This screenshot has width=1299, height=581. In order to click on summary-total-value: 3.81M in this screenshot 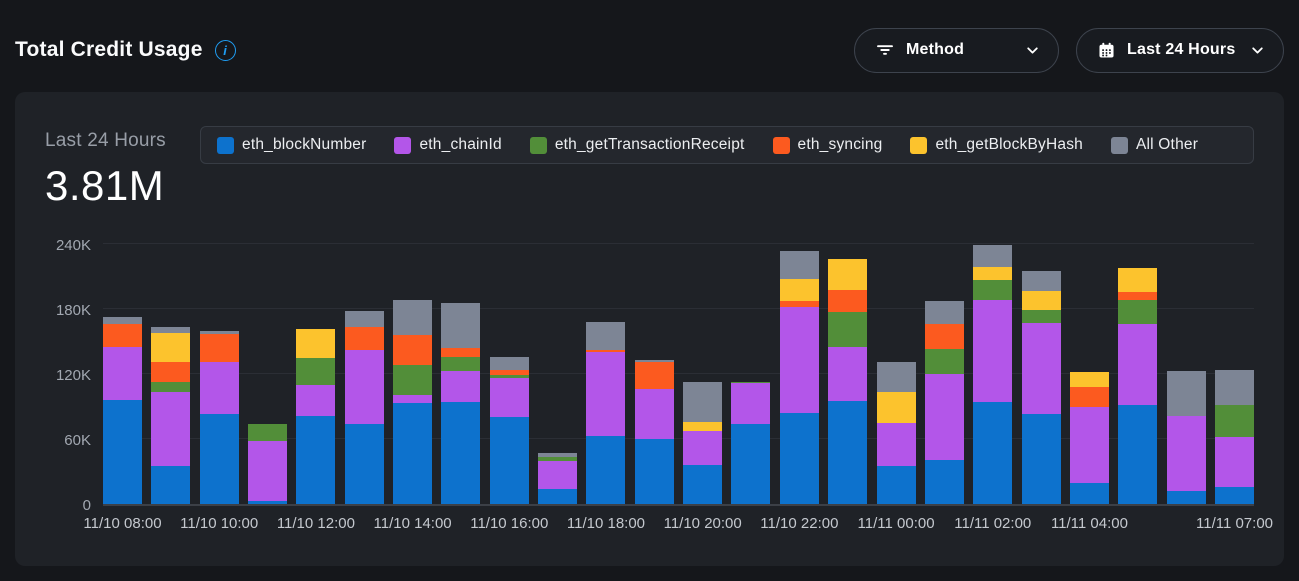, I will do `click(105, 185)`.